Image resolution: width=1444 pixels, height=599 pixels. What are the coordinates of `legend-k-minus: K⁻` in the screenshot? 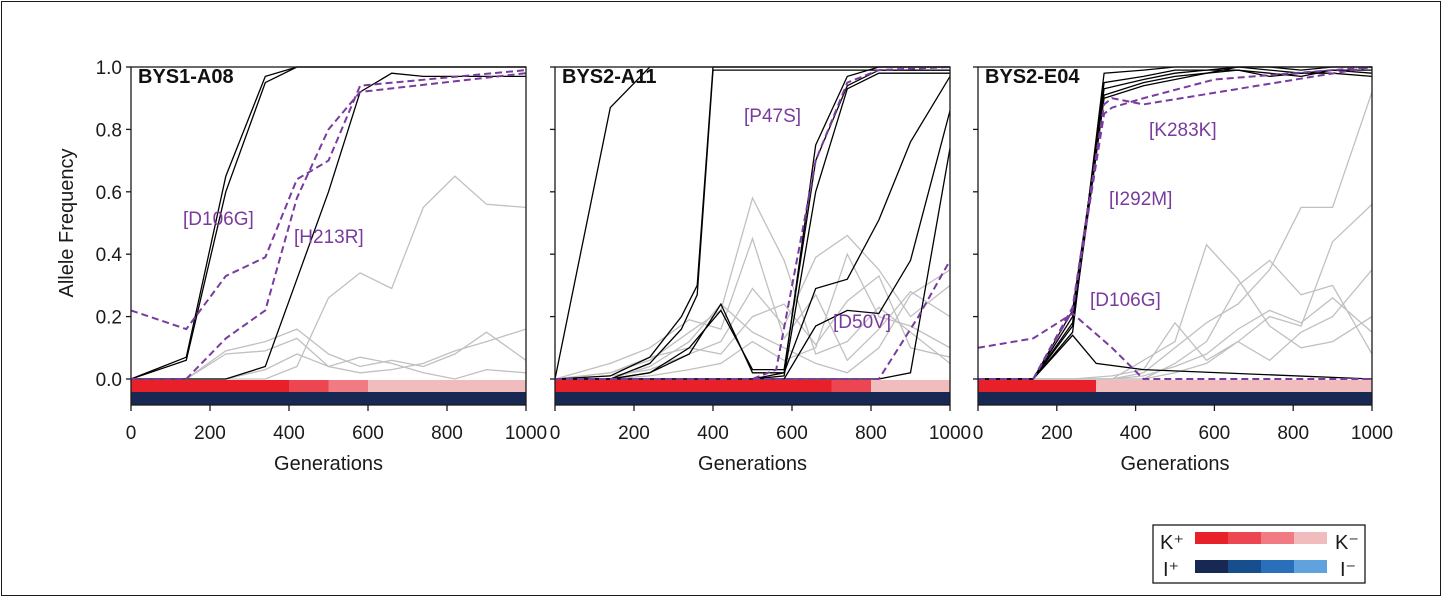 It's located at (1347, 543).